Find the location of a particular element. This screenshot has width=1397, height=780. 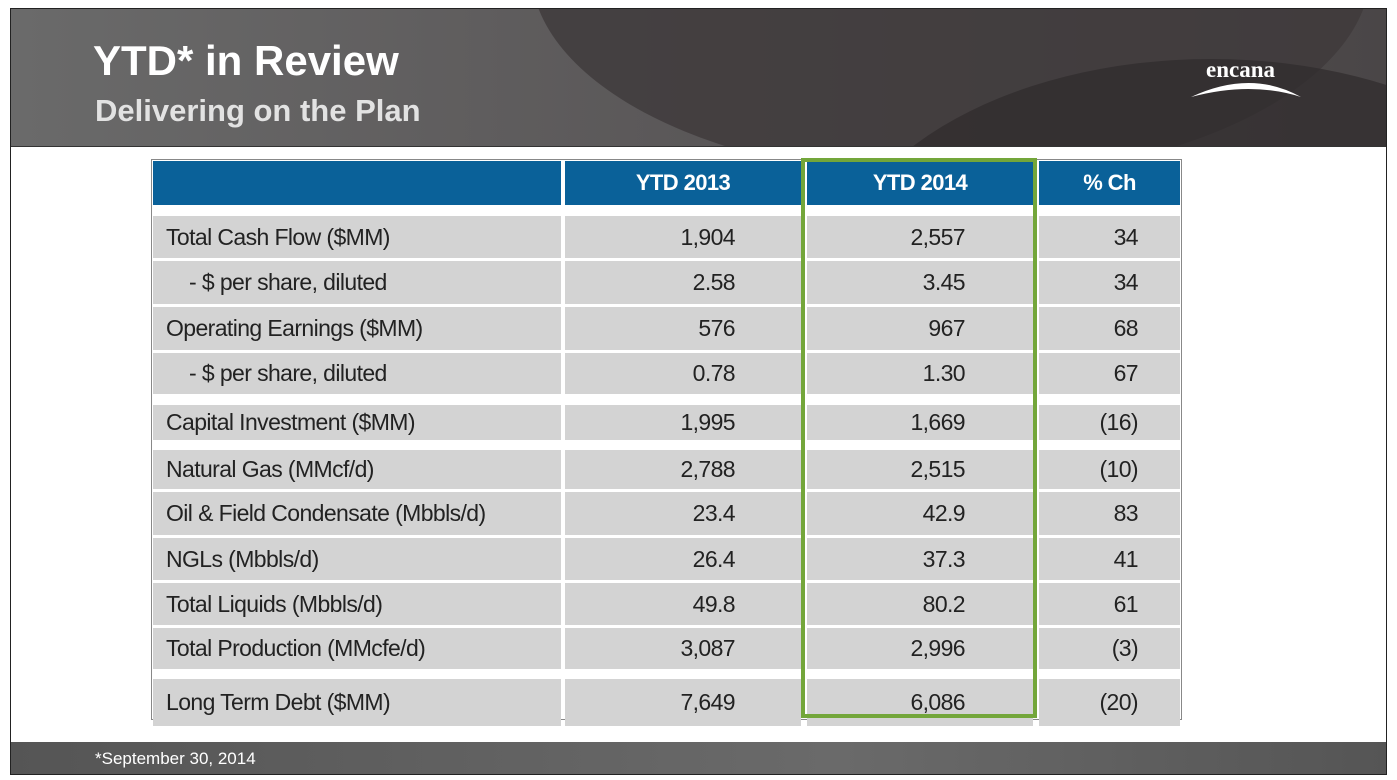

footer: *September 30, 2014 is located at coordinates (698, 758).